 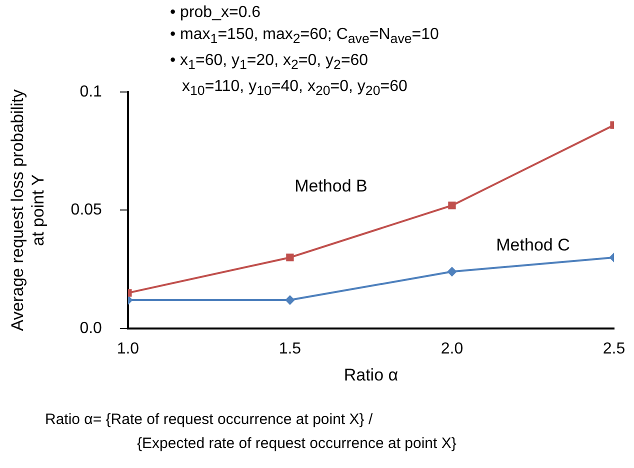 What do you see at coordinates (533, 245) in the screenshot?
I see `series-label: Method C` at bounding box center [533, 245].